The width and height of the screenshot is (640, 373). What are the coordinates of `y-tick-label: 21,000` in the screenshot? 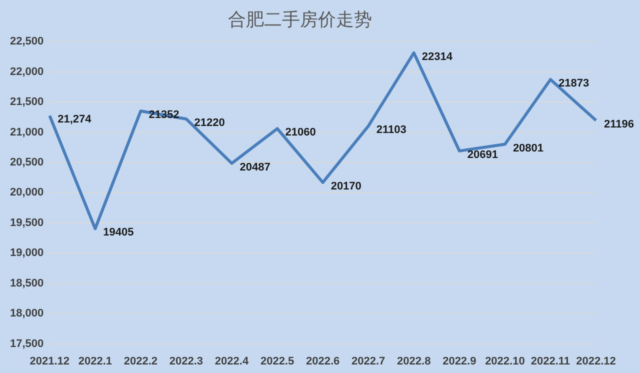 It's located at (27, 132).